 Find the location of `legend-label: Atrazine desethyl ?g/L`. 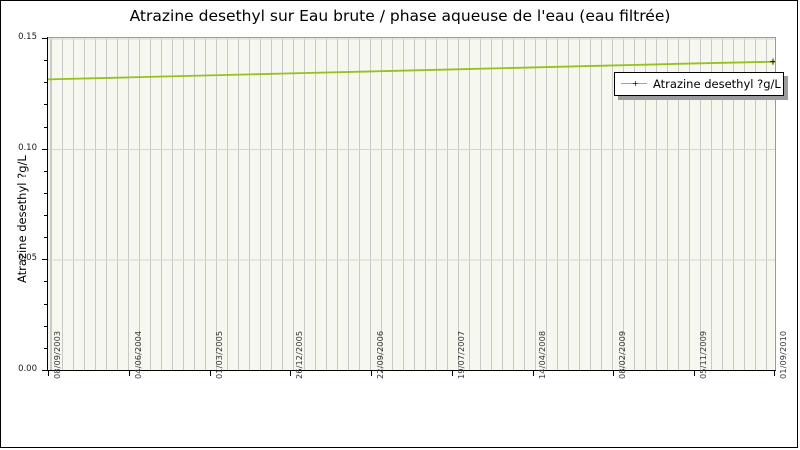

legend-label: Atrazine desethyl ?g/L is located at coordinates (717, 84).